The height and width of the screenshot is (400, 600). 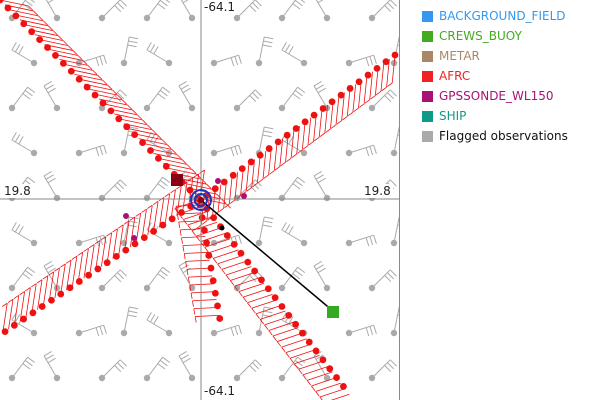 I want to click on legend-item: GPSSONDE_WL150, so click(x=511, y=96).